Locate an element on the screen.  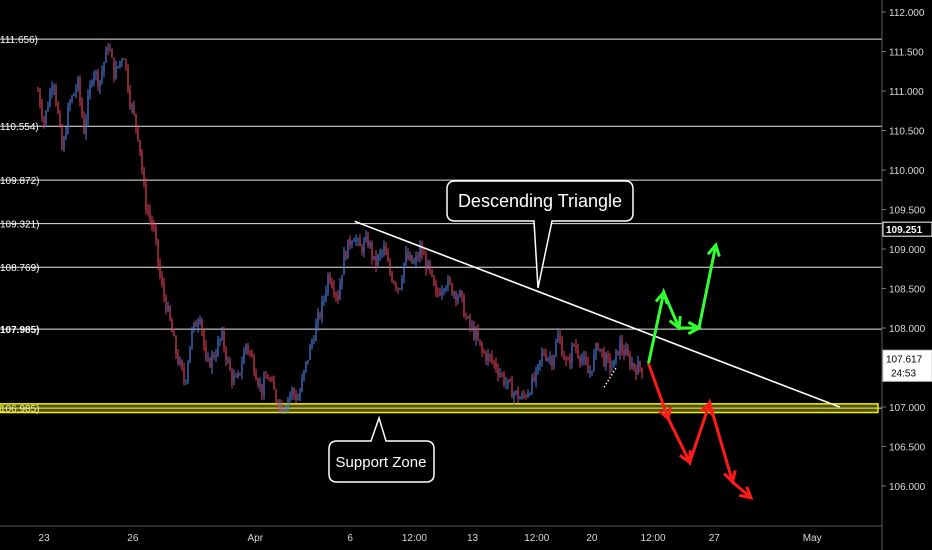
y-tick-label: 108.500 is located at coordinates (907, 290).